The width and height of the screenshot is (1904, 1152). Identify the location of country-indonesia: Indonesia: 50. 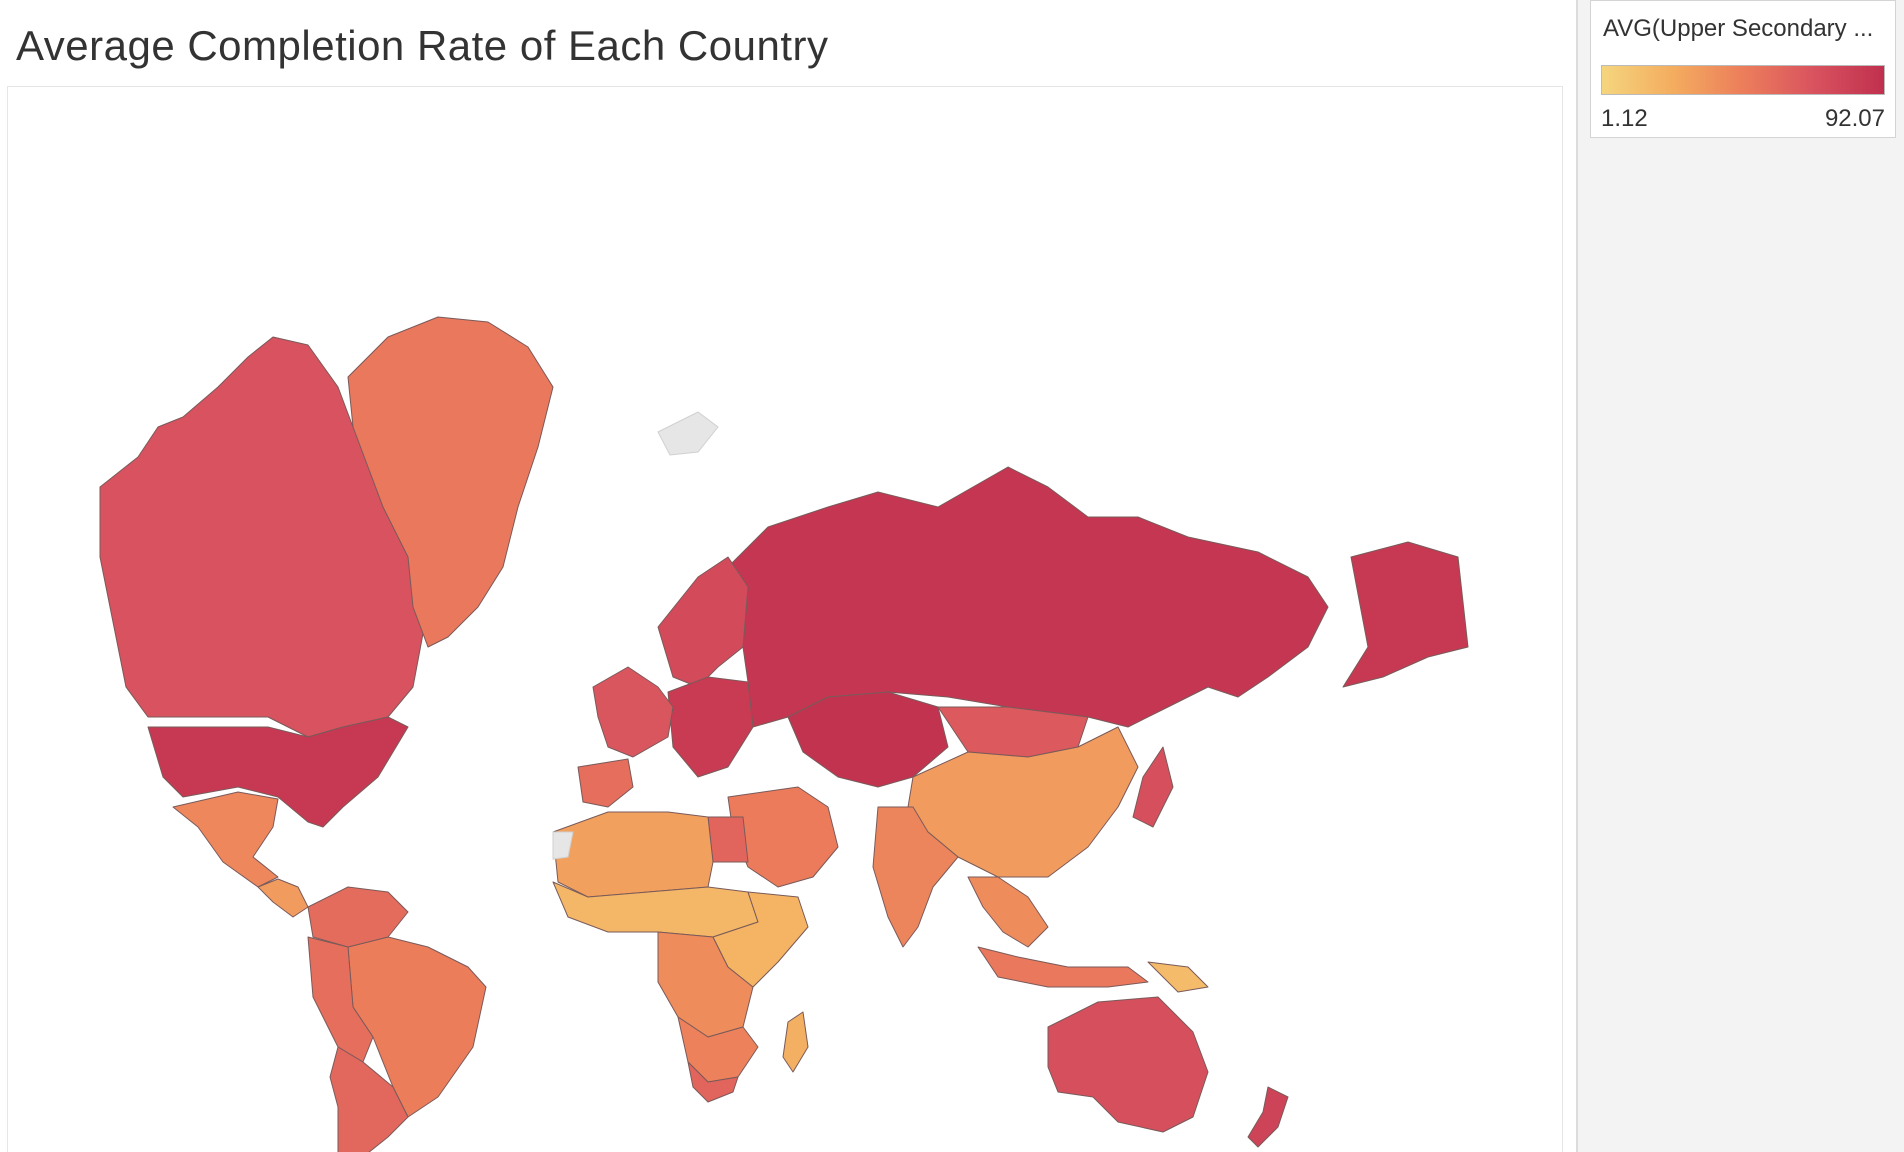
(1063, 967).